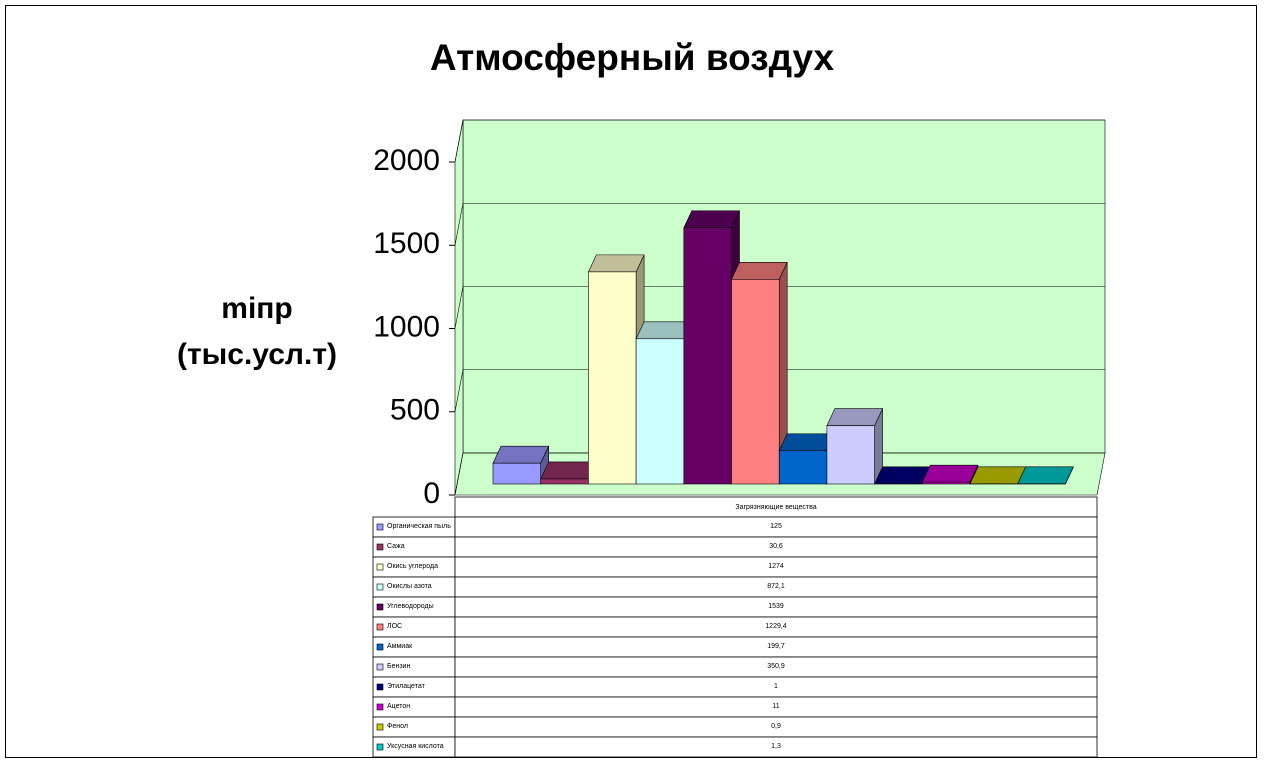  What do you see at coordinates (394, 626) in the screenshot?
I see `legend-label: ЛОС` at bounding box center [394, 626].